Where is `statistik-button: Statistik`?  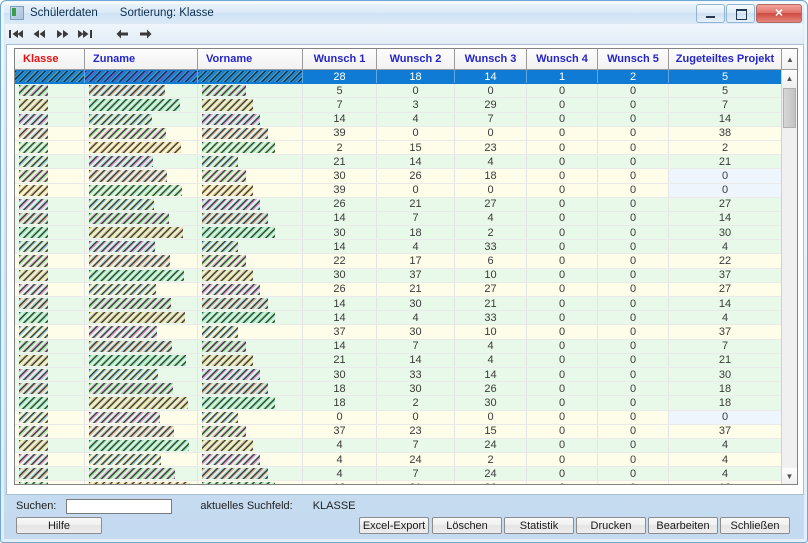
statistik-button: Statistik is located at coordinates (539, 525).